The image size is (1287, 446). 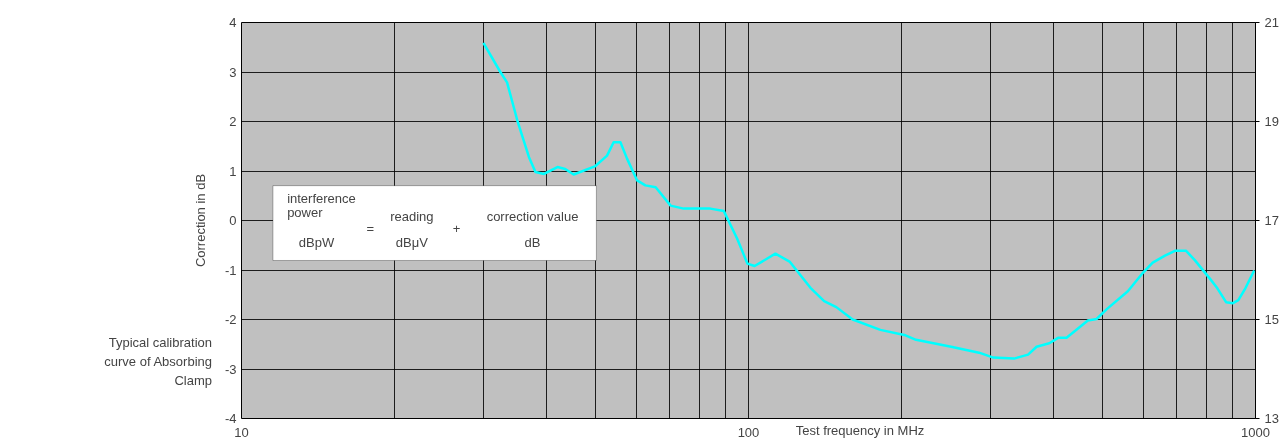 What do you see at coordinates (748, 432) in the screenshot?
I see `x-tick-label: 100` at bounding box center [748, 432].